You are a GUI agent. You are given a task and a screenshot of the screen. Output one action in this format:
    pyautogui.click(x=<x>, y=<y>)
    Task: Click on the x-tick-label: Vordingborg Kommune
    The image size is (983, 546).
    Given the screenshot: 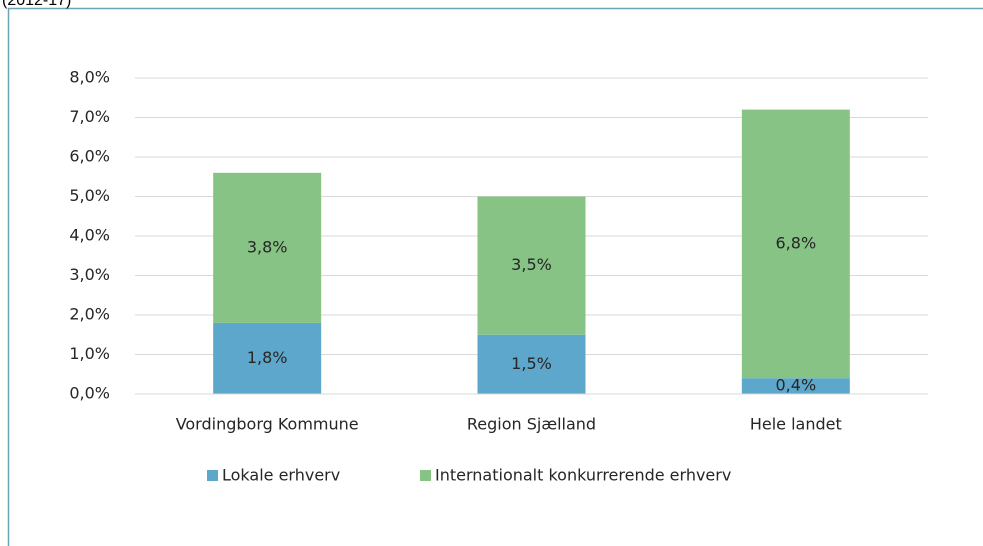 What is the action you would take?
    pyautogui.click(x=267, y=424)
    